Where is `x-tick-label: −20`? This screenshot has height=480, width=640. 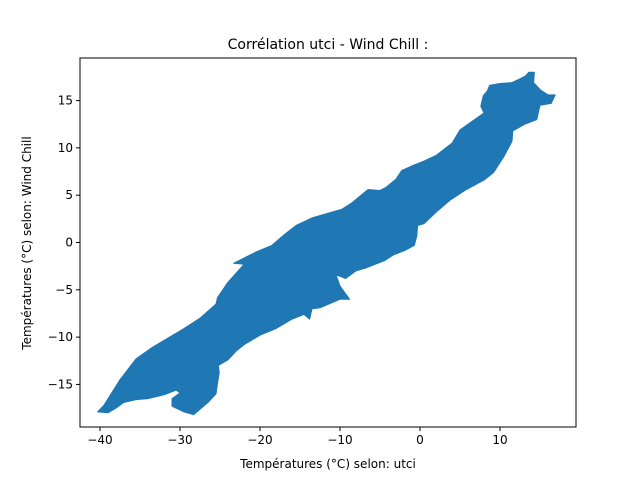
x-tick-label: −20 is located at coordinates (259, 440).